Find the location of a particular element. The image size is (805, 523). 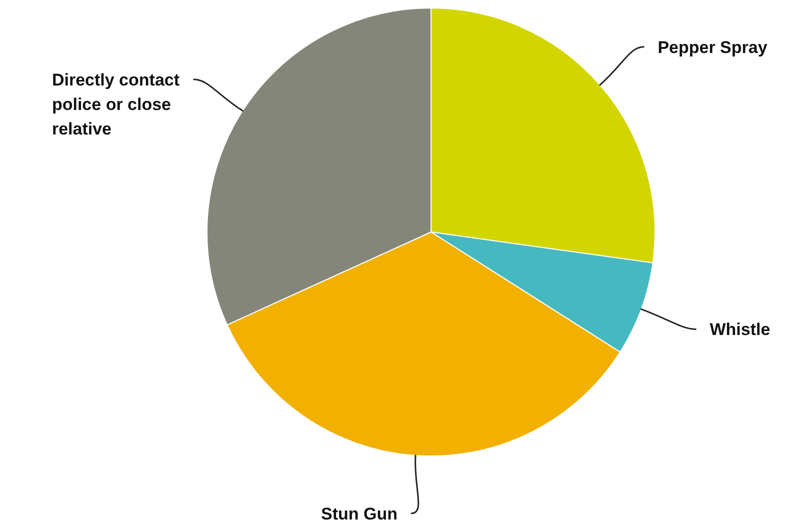

slice-label: Whistle is located at coordinates (740, 330).